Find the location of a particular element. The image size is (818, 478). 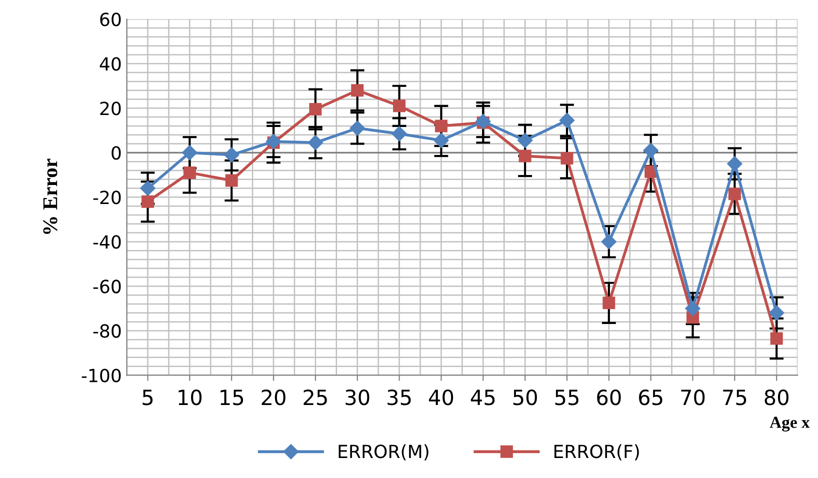

x-axis-title: Age x is located at coordinates (790, 424).